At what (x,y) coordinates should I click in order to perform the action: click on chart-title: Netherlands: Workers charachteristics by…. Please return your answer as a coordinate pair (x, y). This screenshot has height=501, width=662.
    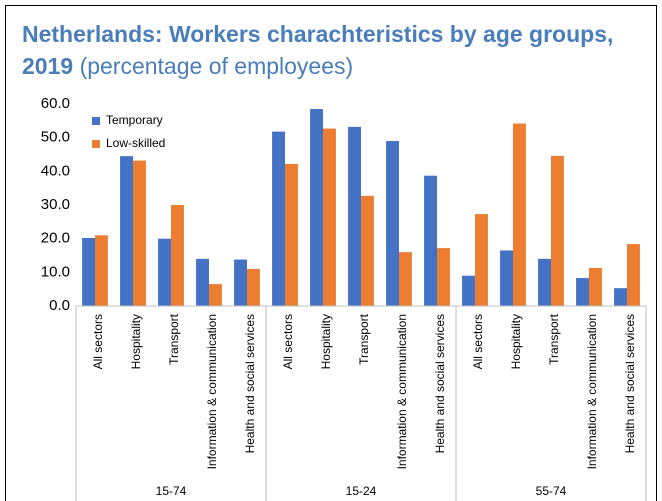
    Looking at the image, I should click on (318, 50).